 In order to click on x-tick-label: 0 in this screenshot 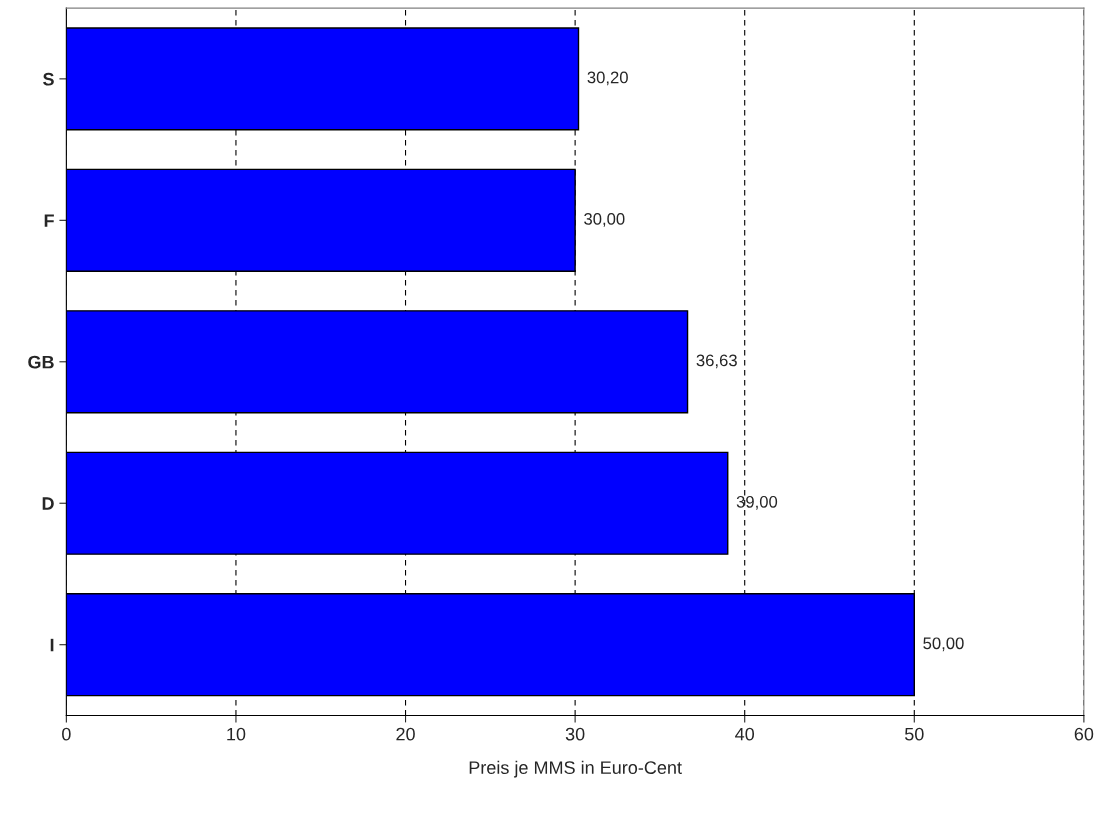, I will do `click(66, 734)`.